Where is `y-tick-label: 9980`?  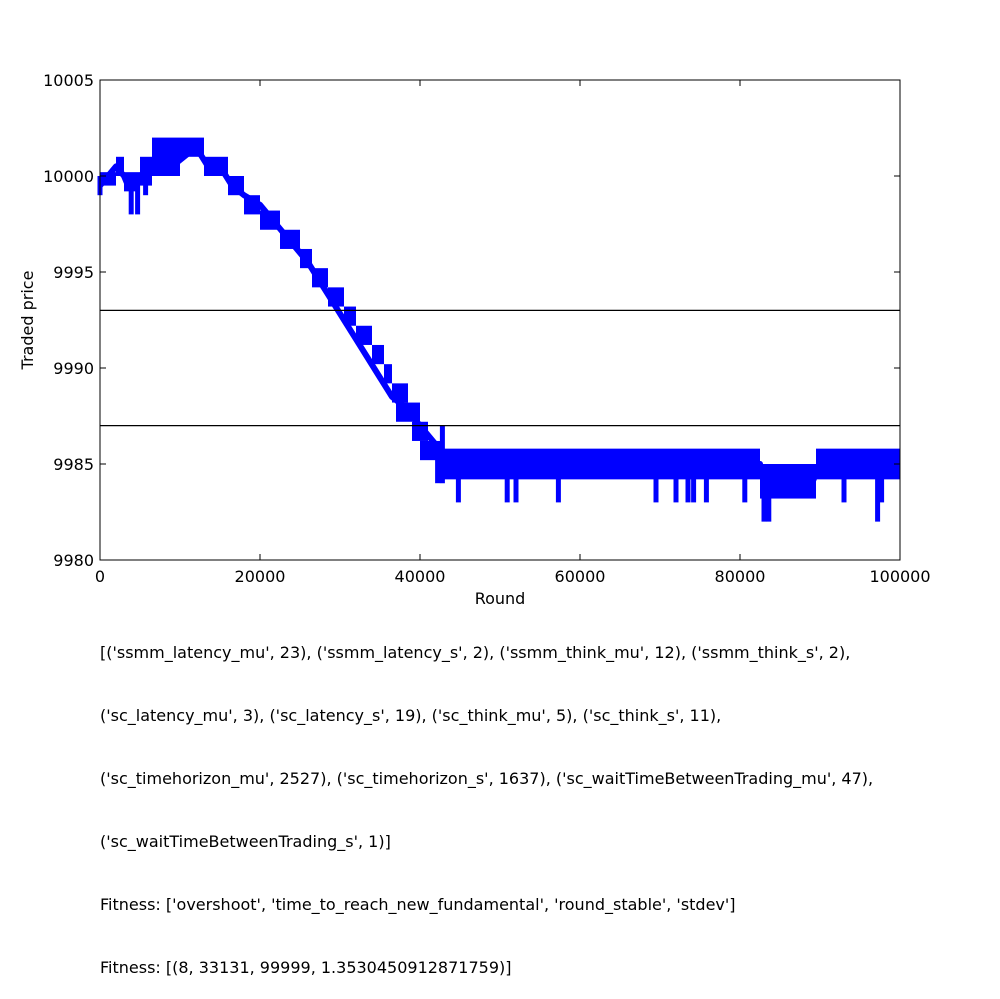
y-tick-label: 9980 is located at coordinates (73, 560).